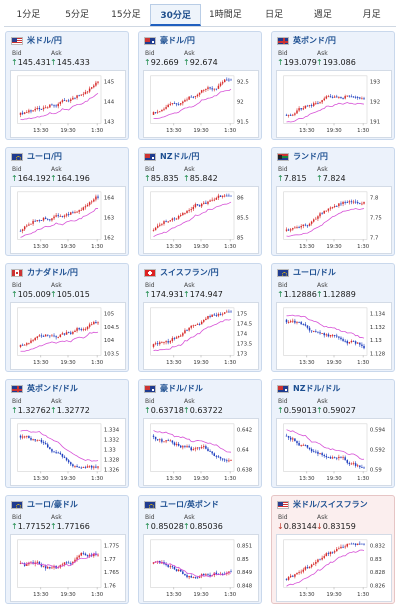 The image size is (400, 610). I want to click on currency-pair-name: NZドル/円, so click(180, 156).